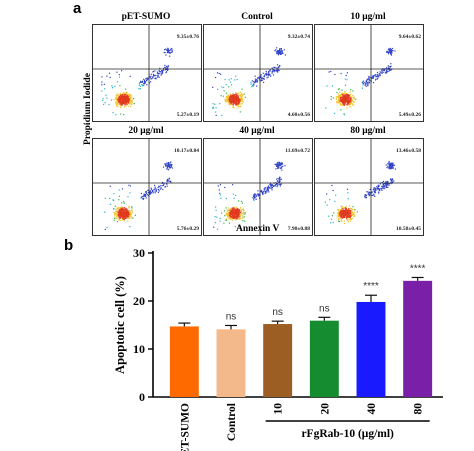  I want to click on facs-x-axis-label: Annexin V, so click(258, 229).